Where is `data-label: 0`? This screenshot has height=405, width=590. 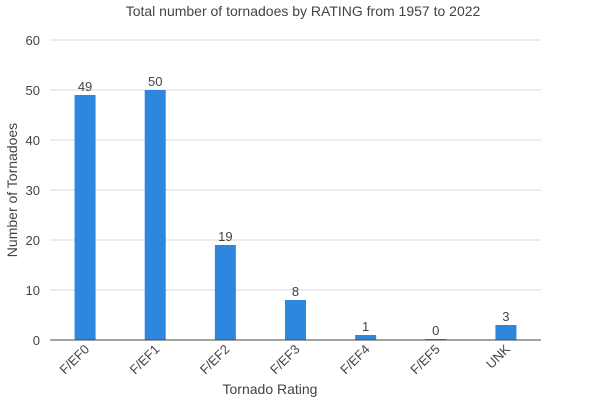
data-label: 0 is located at coordinates (435, 330).